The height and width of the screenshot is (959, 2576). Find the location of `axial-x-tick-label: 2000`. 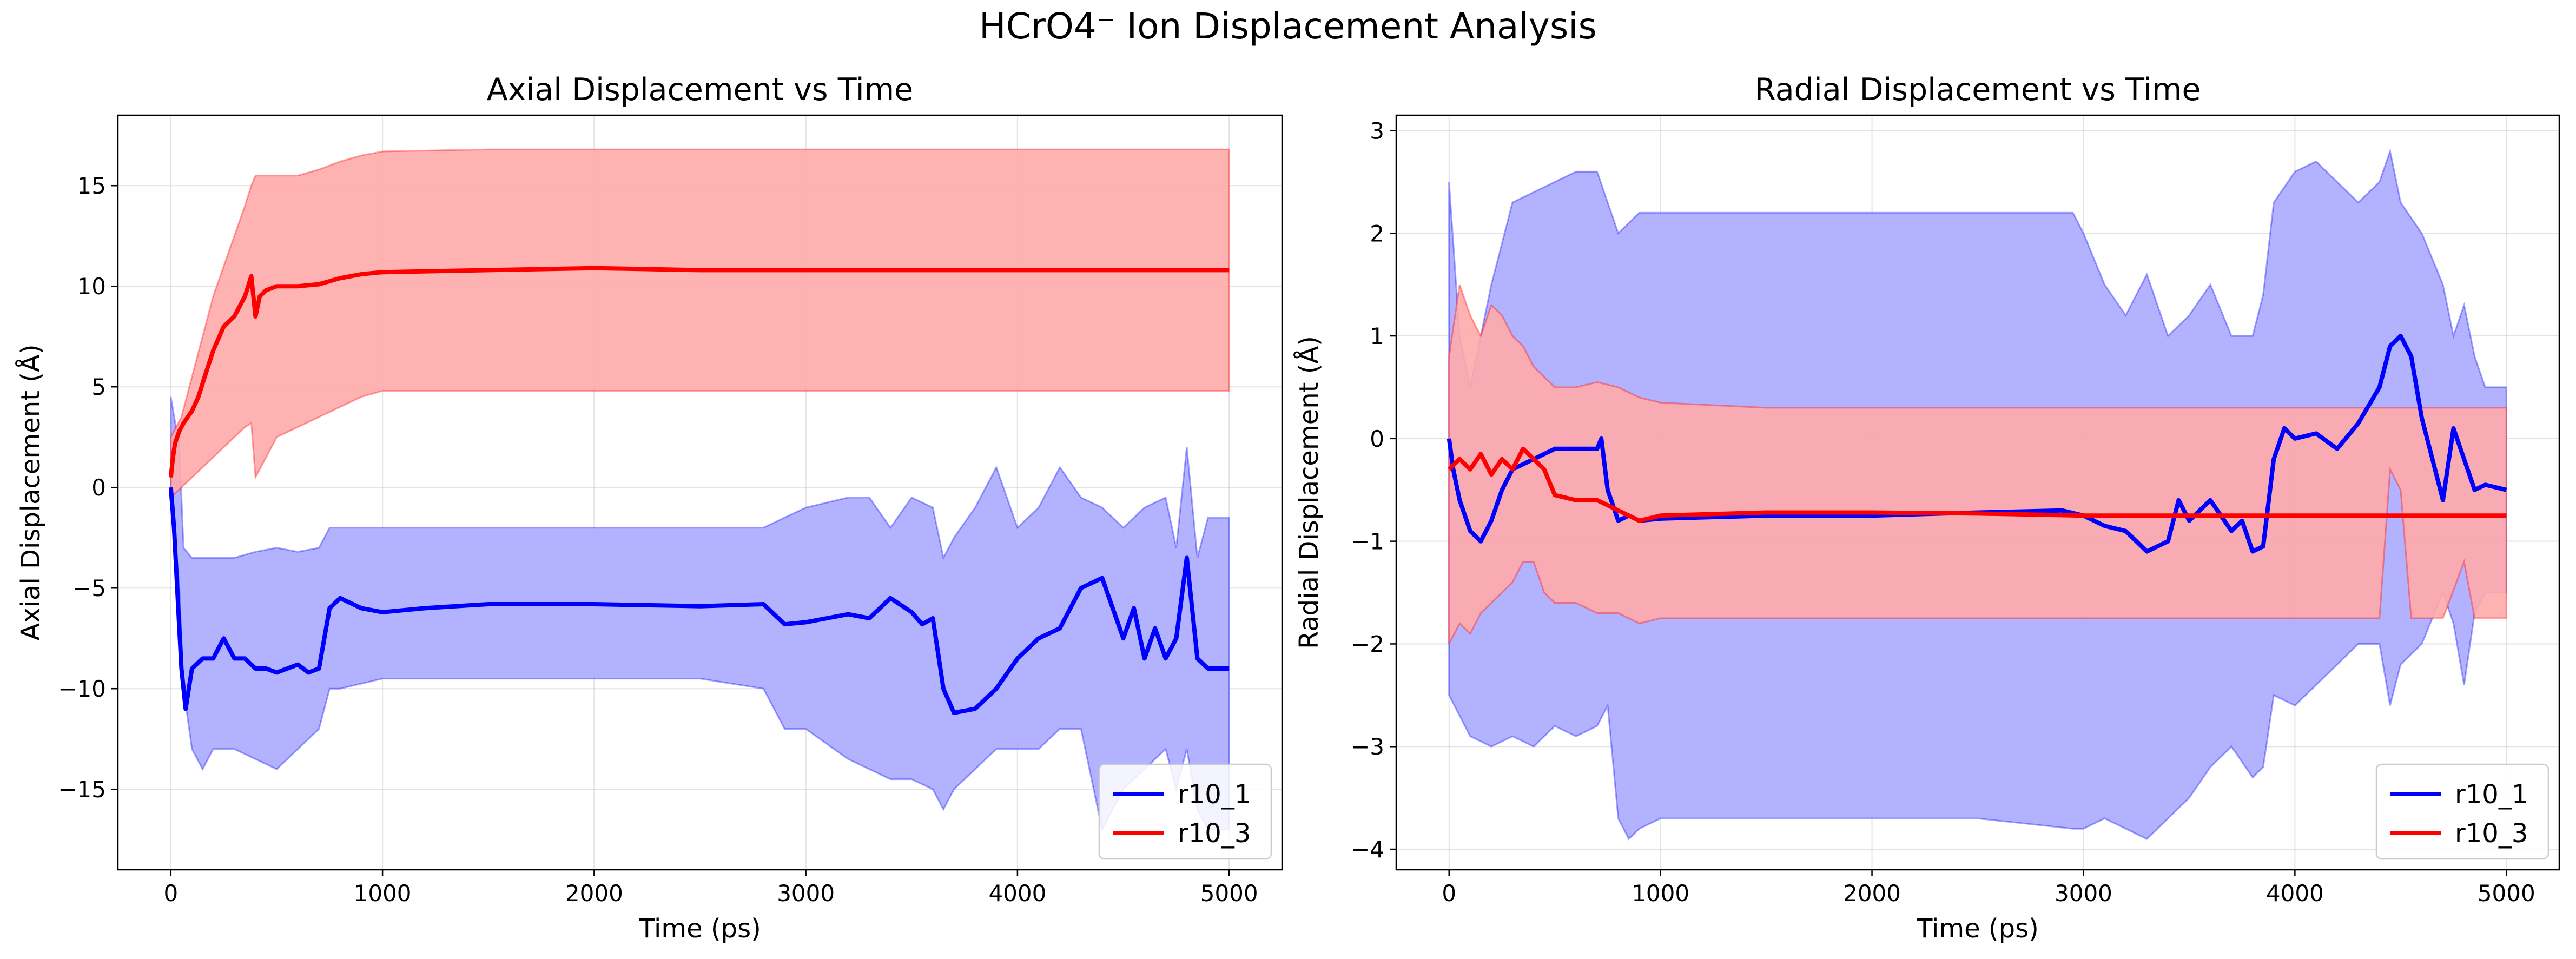

axial-x-tick-label: 2000 is located at coordinates (594, 894).